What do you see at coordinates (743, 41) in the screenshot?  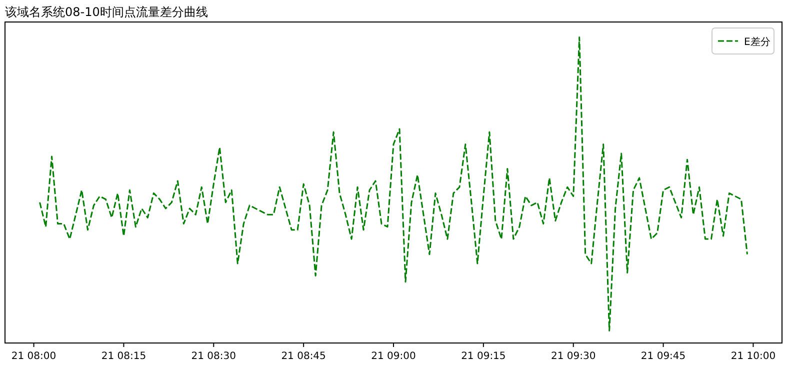 I see `legend: E差分` at bounding box center [743, 41].